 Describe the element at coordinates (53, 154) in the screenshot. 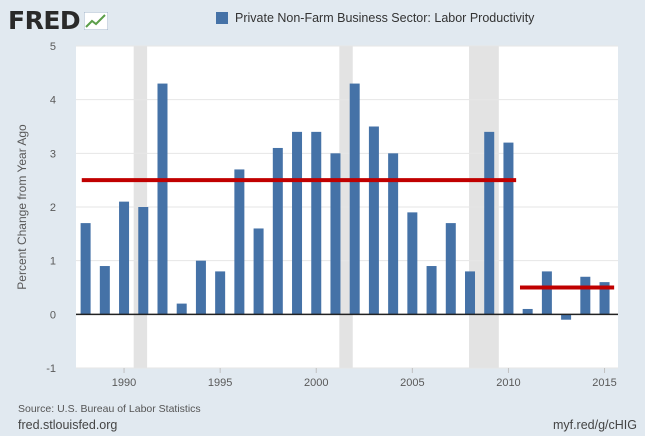

I see `y-tick-label: 3` at that location.